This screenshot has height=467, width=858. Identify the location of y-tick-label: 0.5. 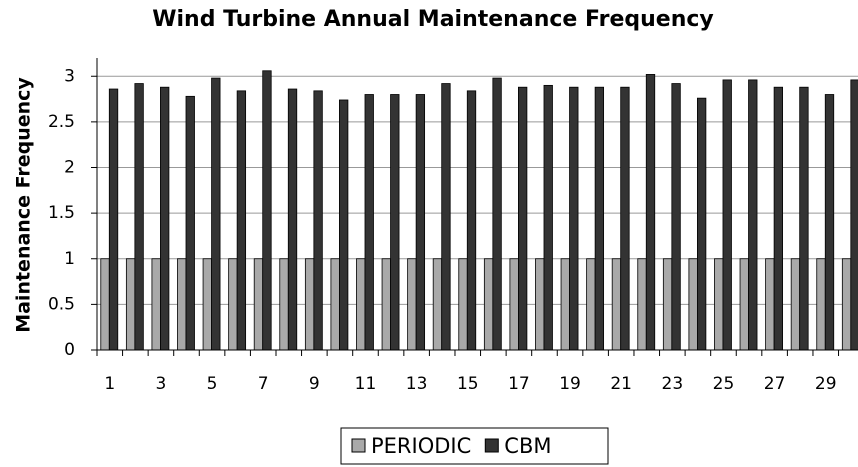
(61, 304).